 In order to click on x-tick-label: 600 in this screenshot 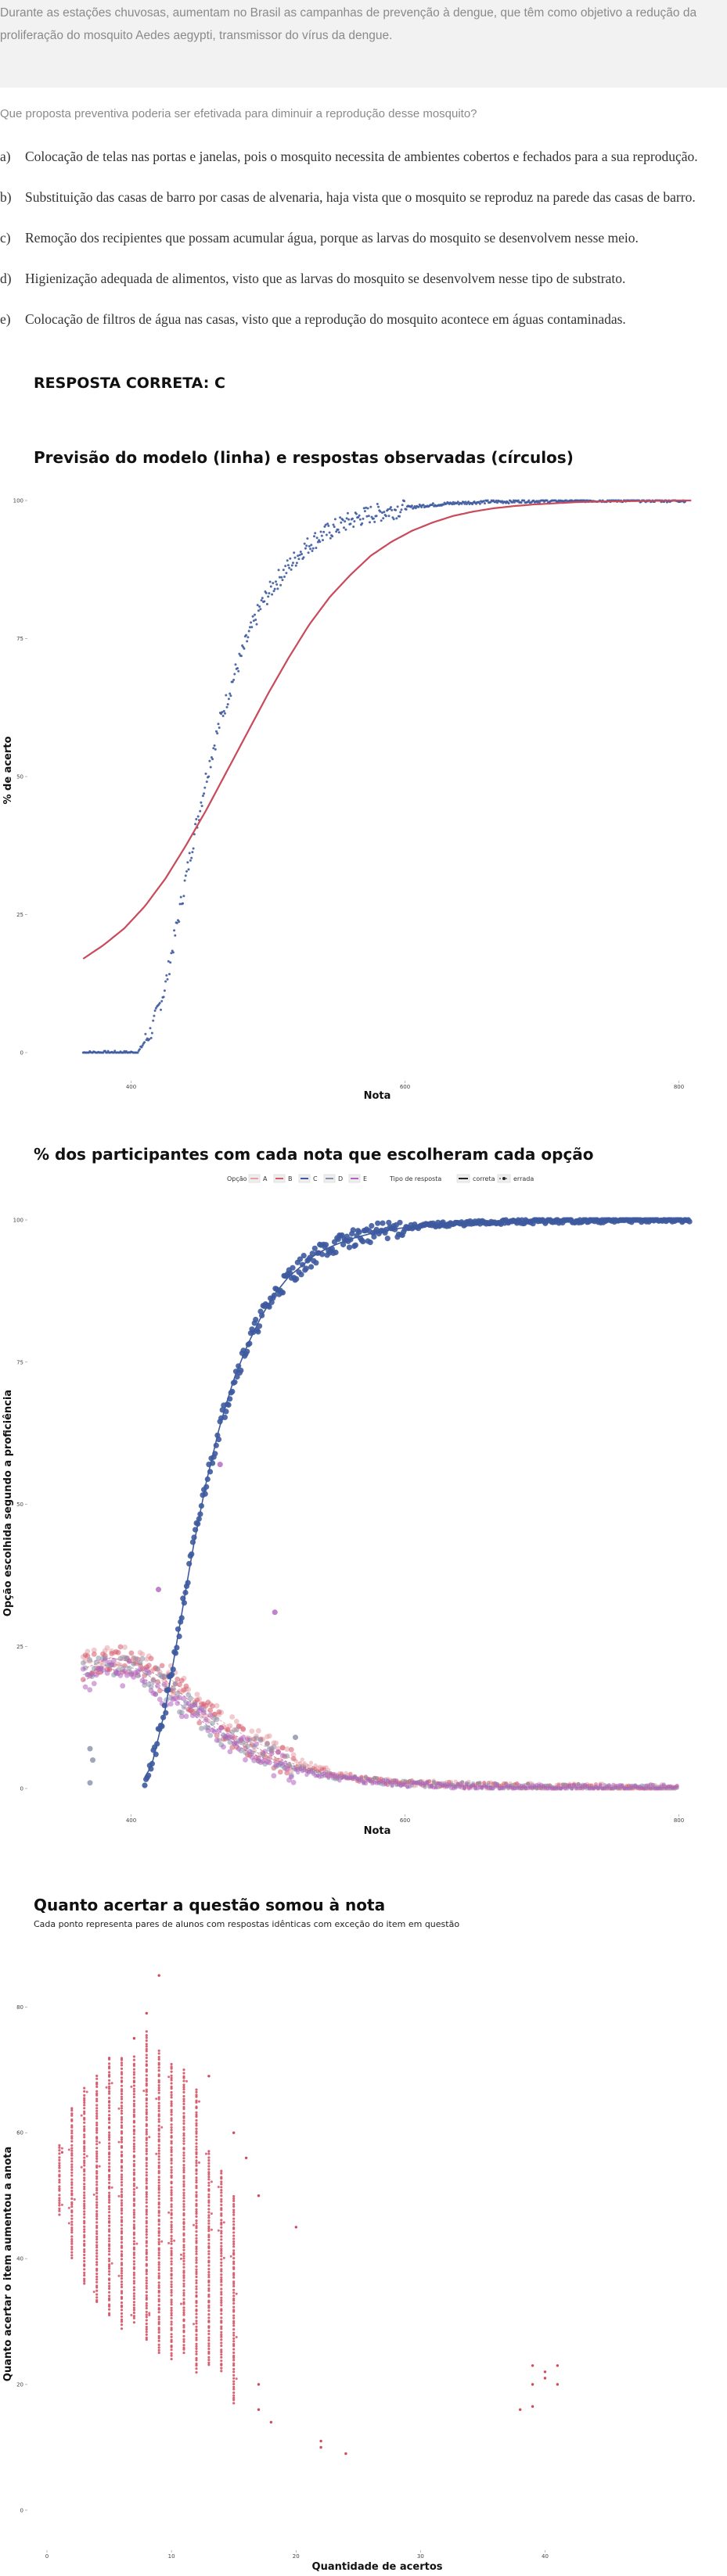, I will do `click(405, 1820)`.